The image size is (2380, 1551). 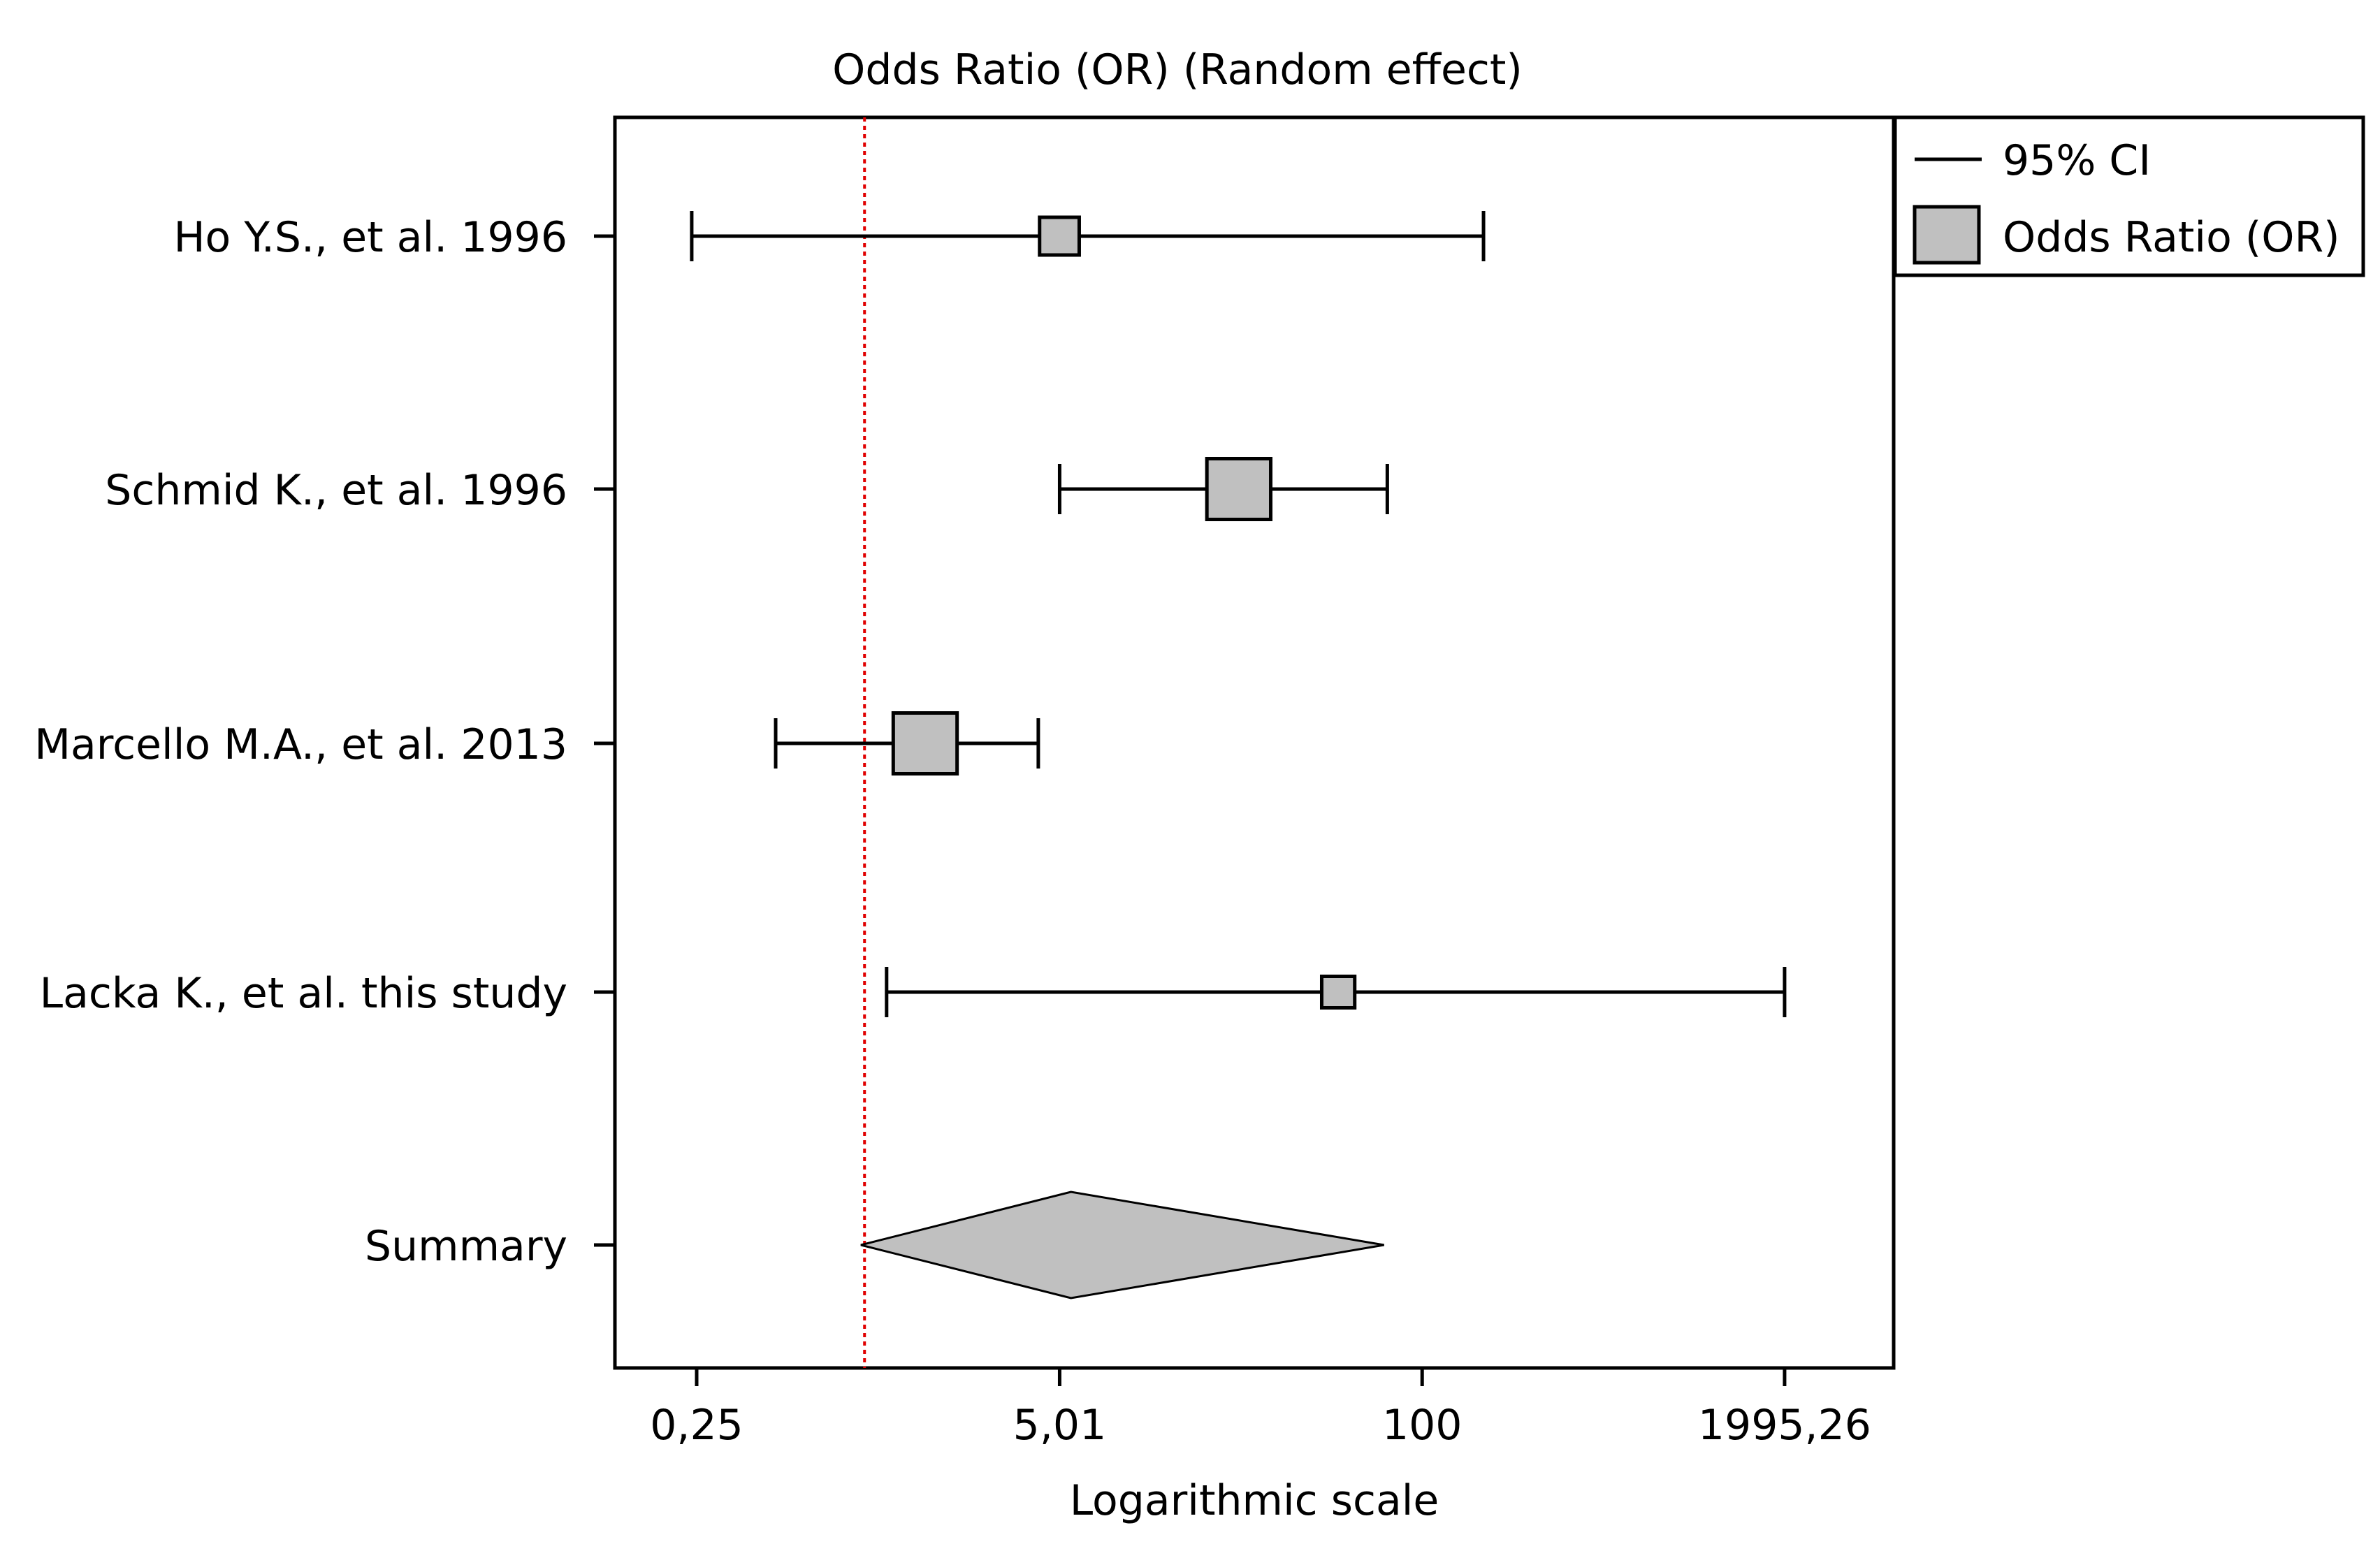 I want to click on study-row: Schmid K., et al. 1996, so click(x=747, y=489).